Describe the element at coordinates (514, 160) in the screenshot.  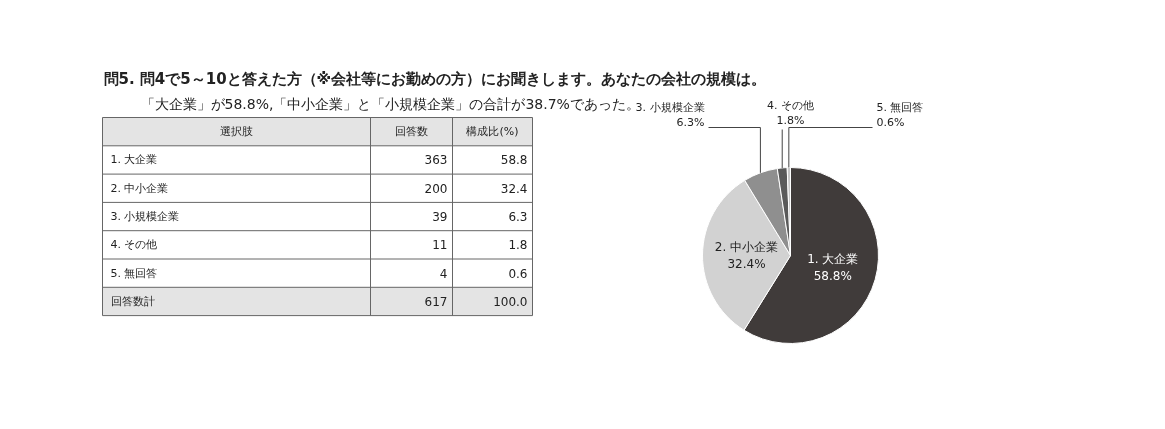
I see `text: 58.8` at that location.